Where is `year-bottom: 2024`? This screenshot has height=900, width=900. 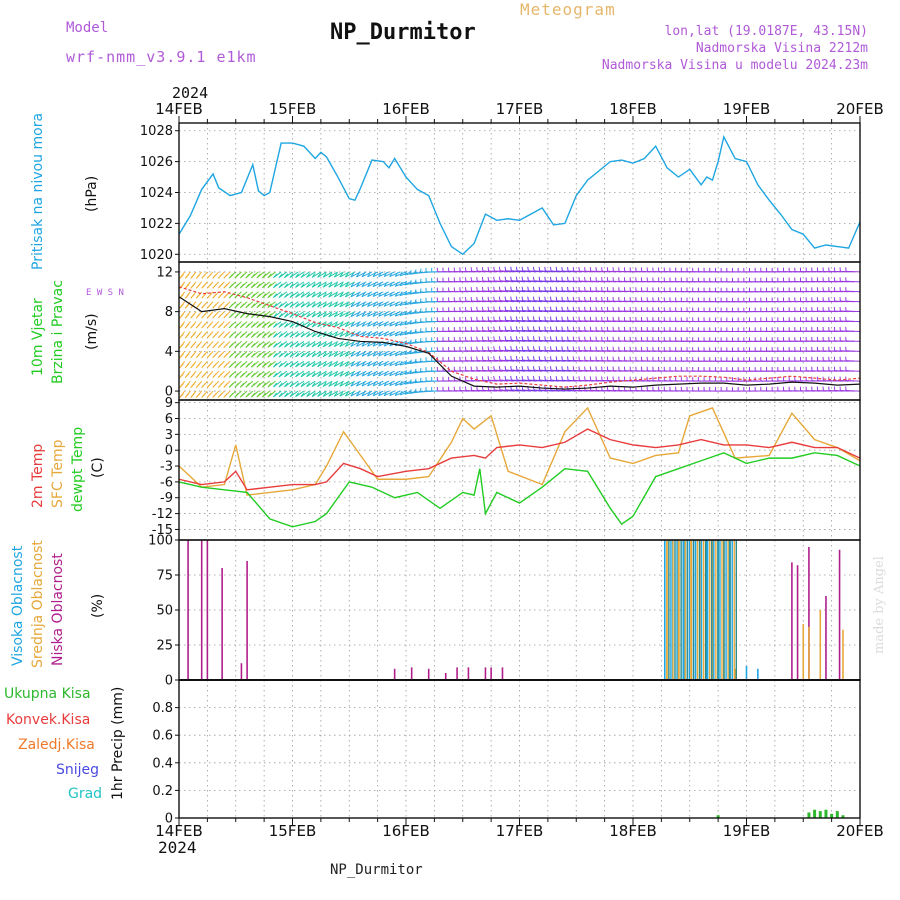 year-bottom: 2024 is located at coordinates (177, 847).